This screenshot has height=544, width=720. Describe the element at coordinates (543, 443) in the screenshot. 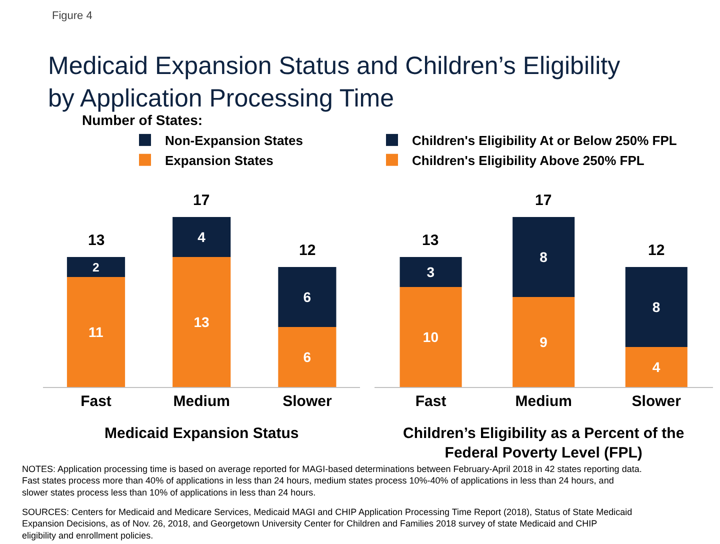

I see `x-axis-title: Children’s Eligibility as a Percent of the Federal Poverty Level (FPL)` at that location.